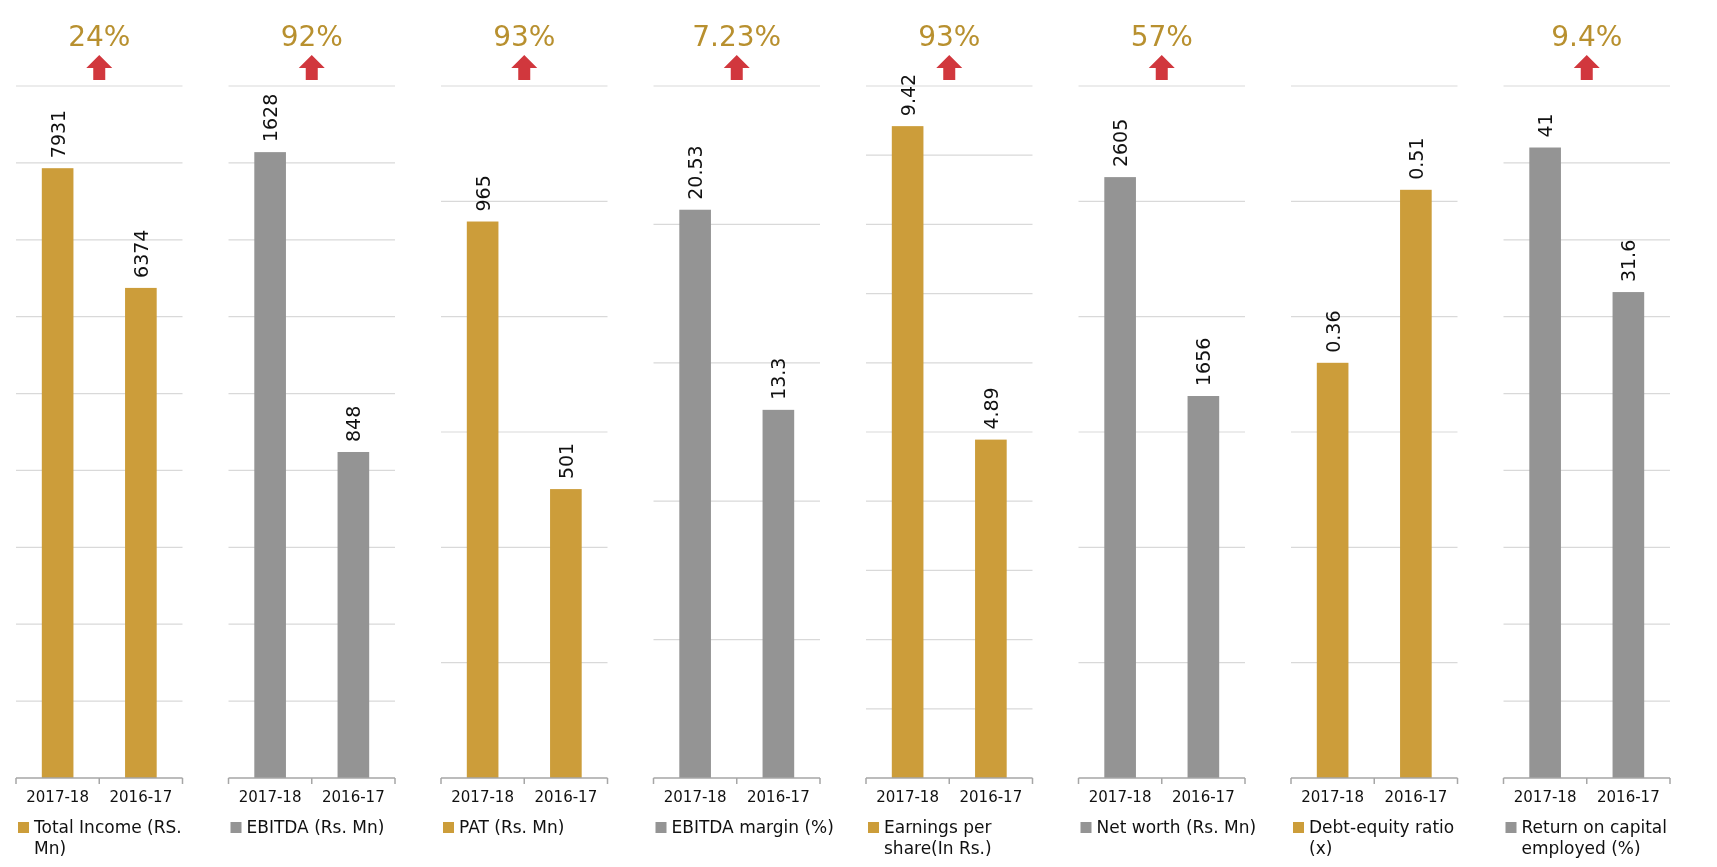 The width and height of the screenshot is (1717, 867). Describe the element at coordinates (1628, 261) in the screenshot. I see `data-label: 31.6` at that location.